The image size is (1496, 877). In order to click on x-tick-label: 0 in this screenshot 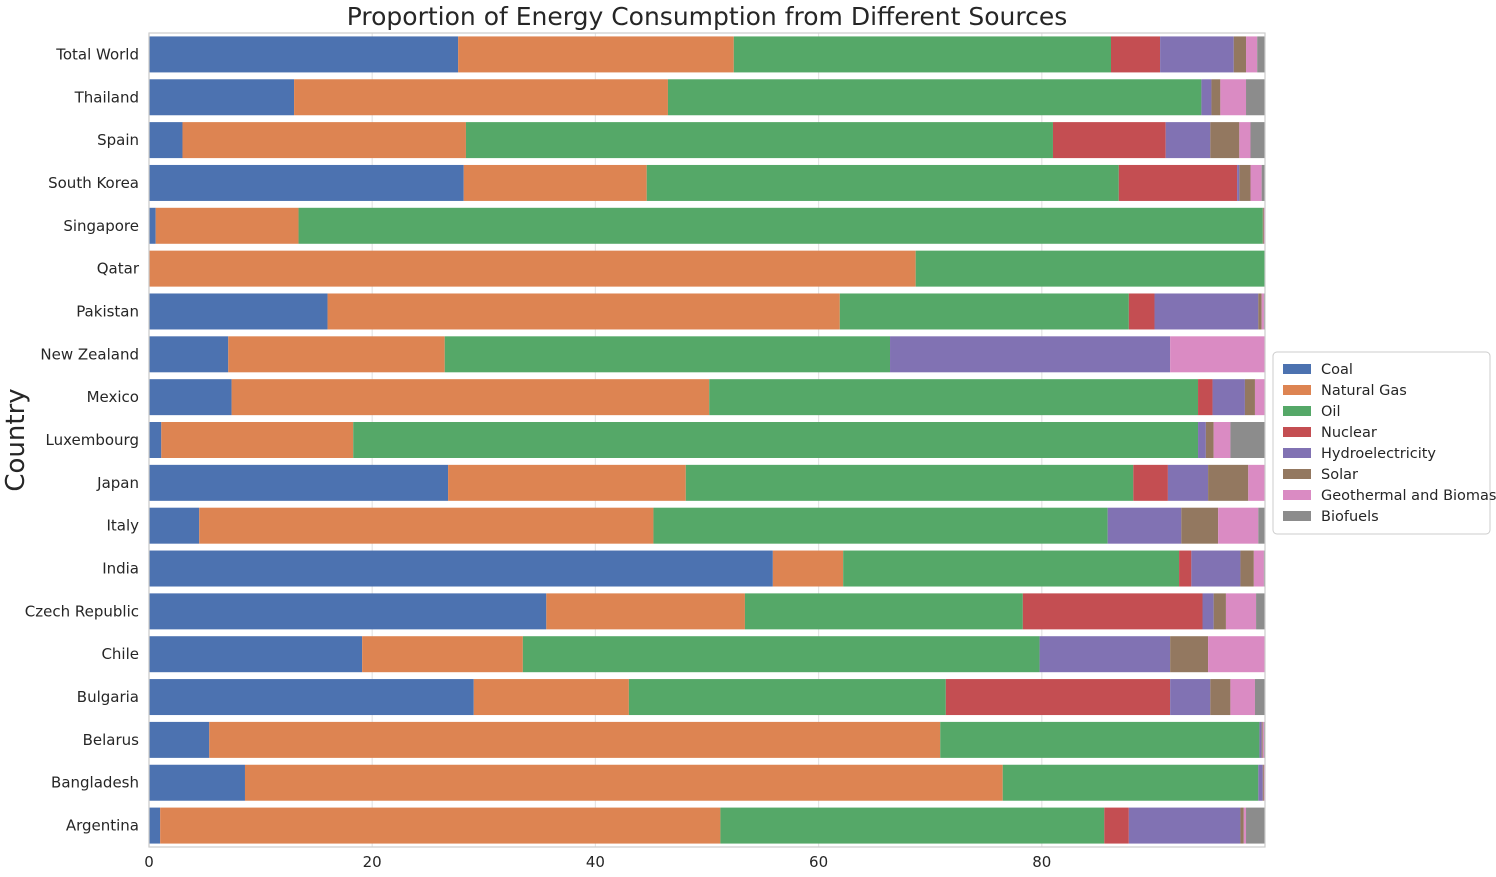, I will do `click(149, 862)`.